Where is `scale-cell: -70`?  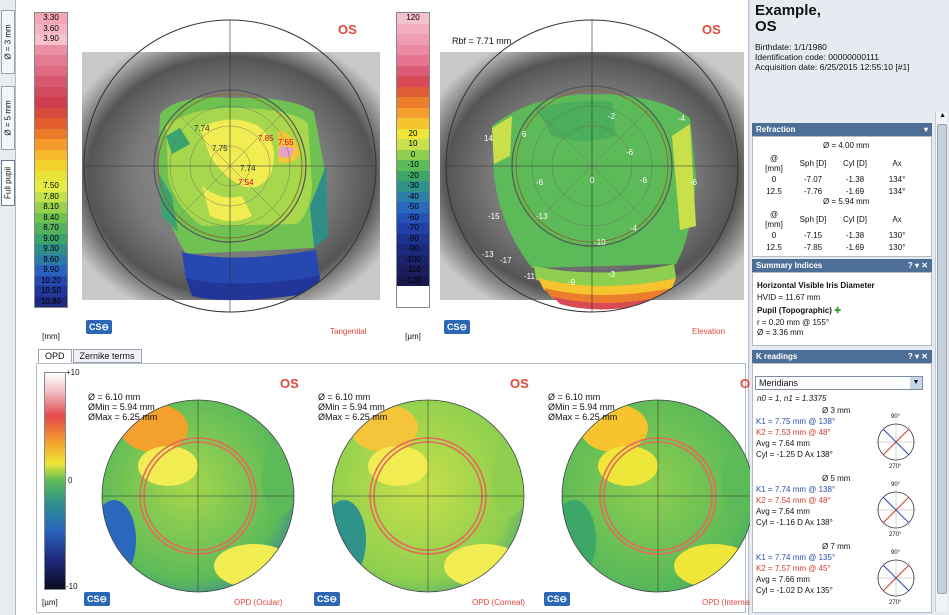
scale-cell: -70 is located at coordinates (413, 228).